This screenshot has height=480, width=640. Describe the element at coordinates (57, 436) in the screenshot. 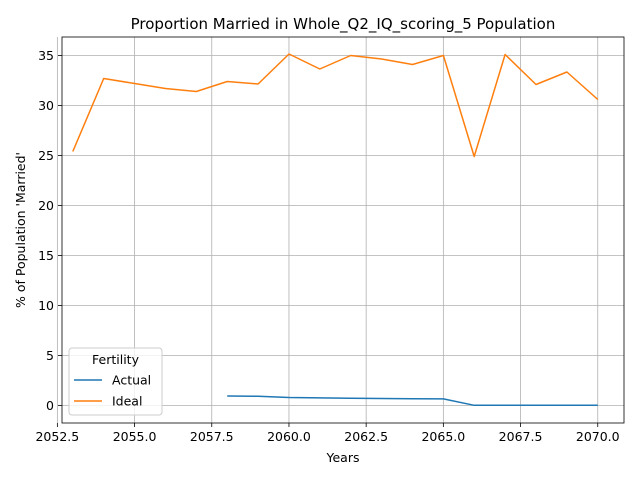

I see `x-tick-label: 2052.5` at that location.